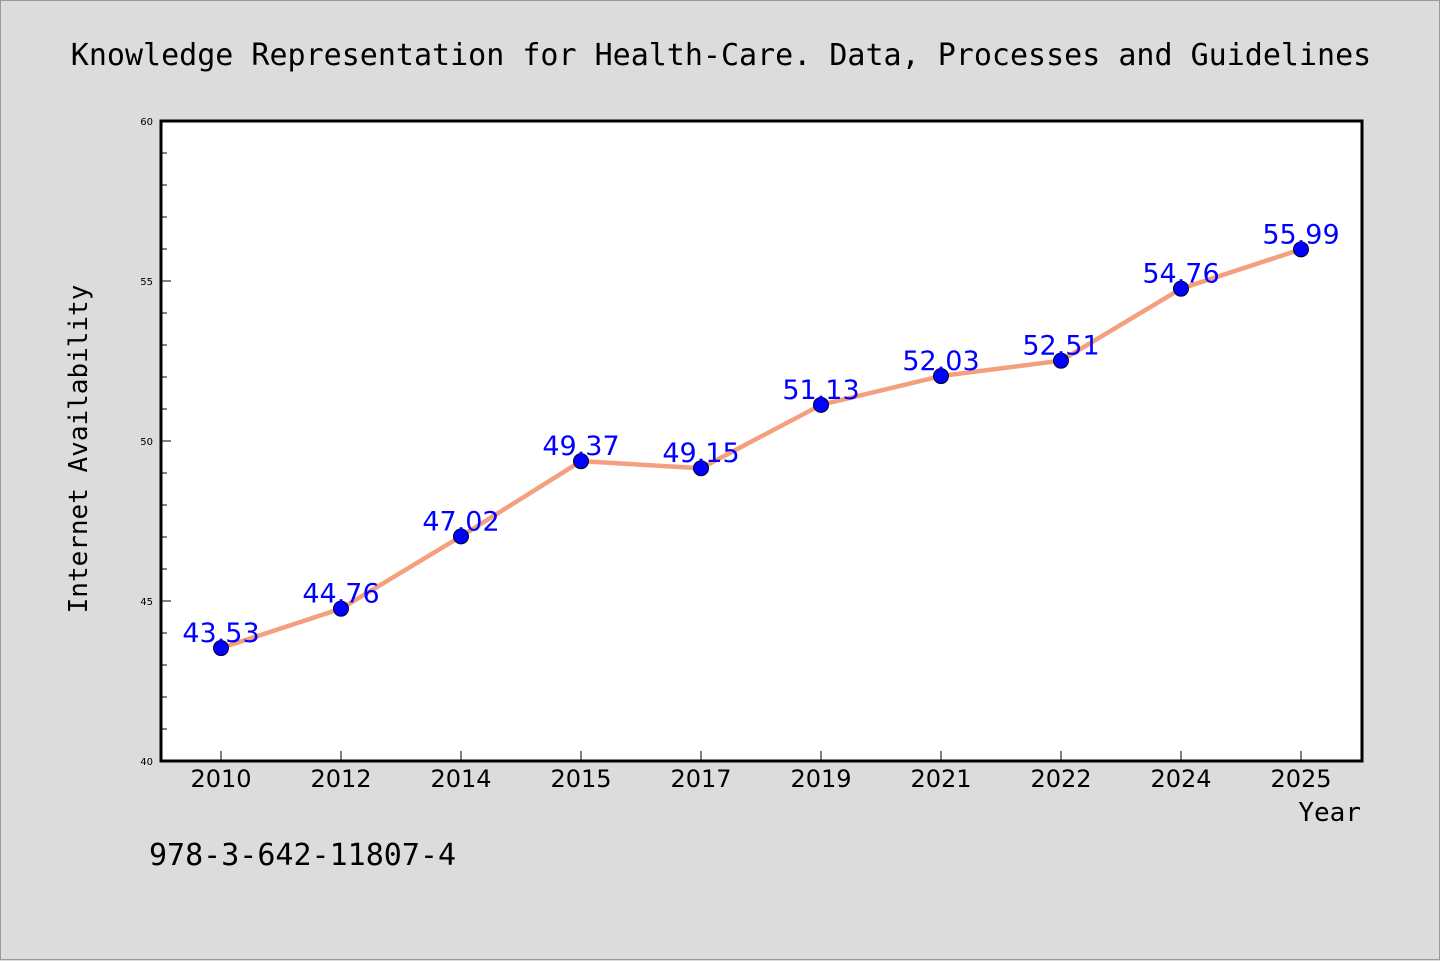 The width and height of the screenshot is (1440, 961). I want to click on x-tick-label: 2012, so click(340, 779).